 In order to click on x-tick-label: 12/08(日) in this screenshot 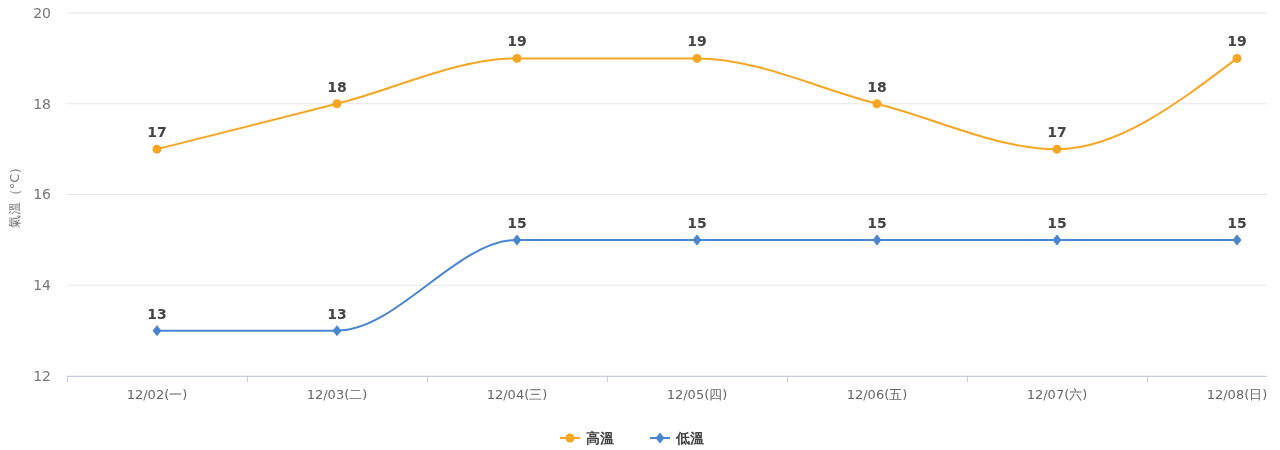, I will do `click(1237, 394)`.